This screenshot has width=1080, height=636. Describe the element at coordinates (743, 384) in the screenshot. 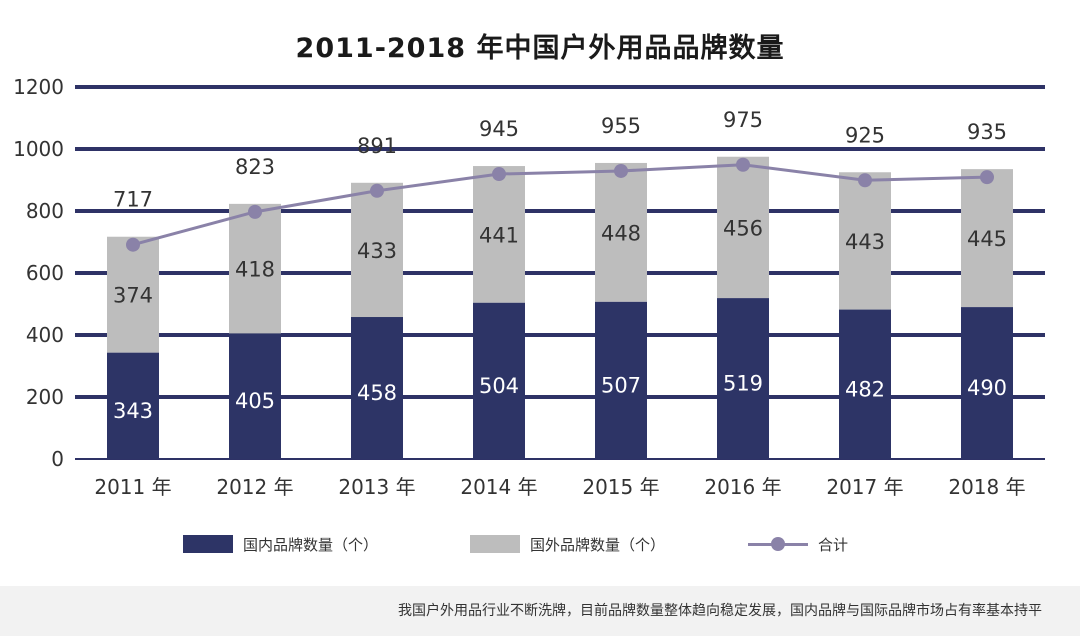

I see `bar-domestic-label-5: 519` at that location.